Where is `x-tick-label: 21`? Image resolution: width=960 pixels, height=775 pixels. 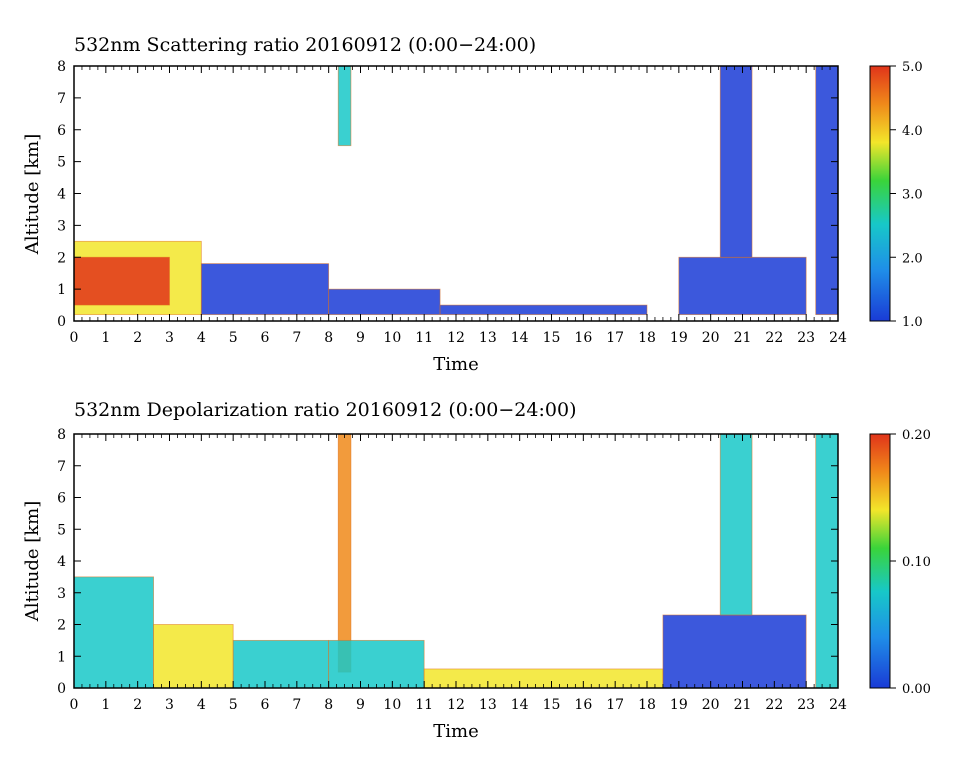 x-tick-label: 21 is located at coordinates (743, 338).